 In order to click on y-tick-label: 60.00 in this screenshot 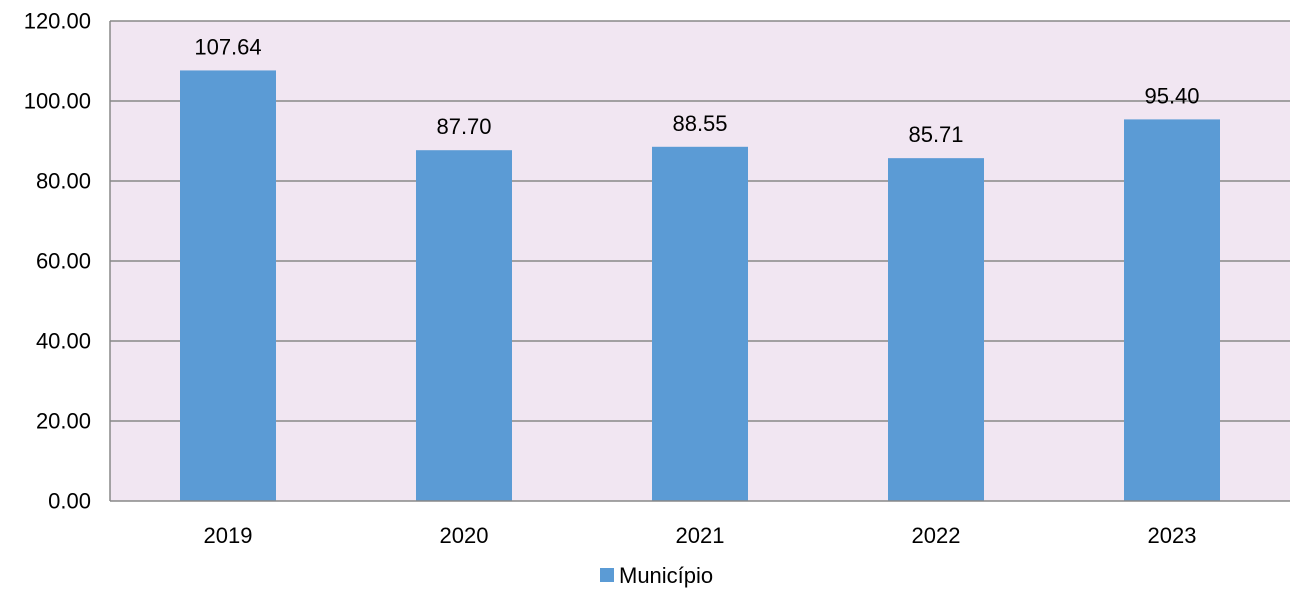, I will do `click(63, 261)`.